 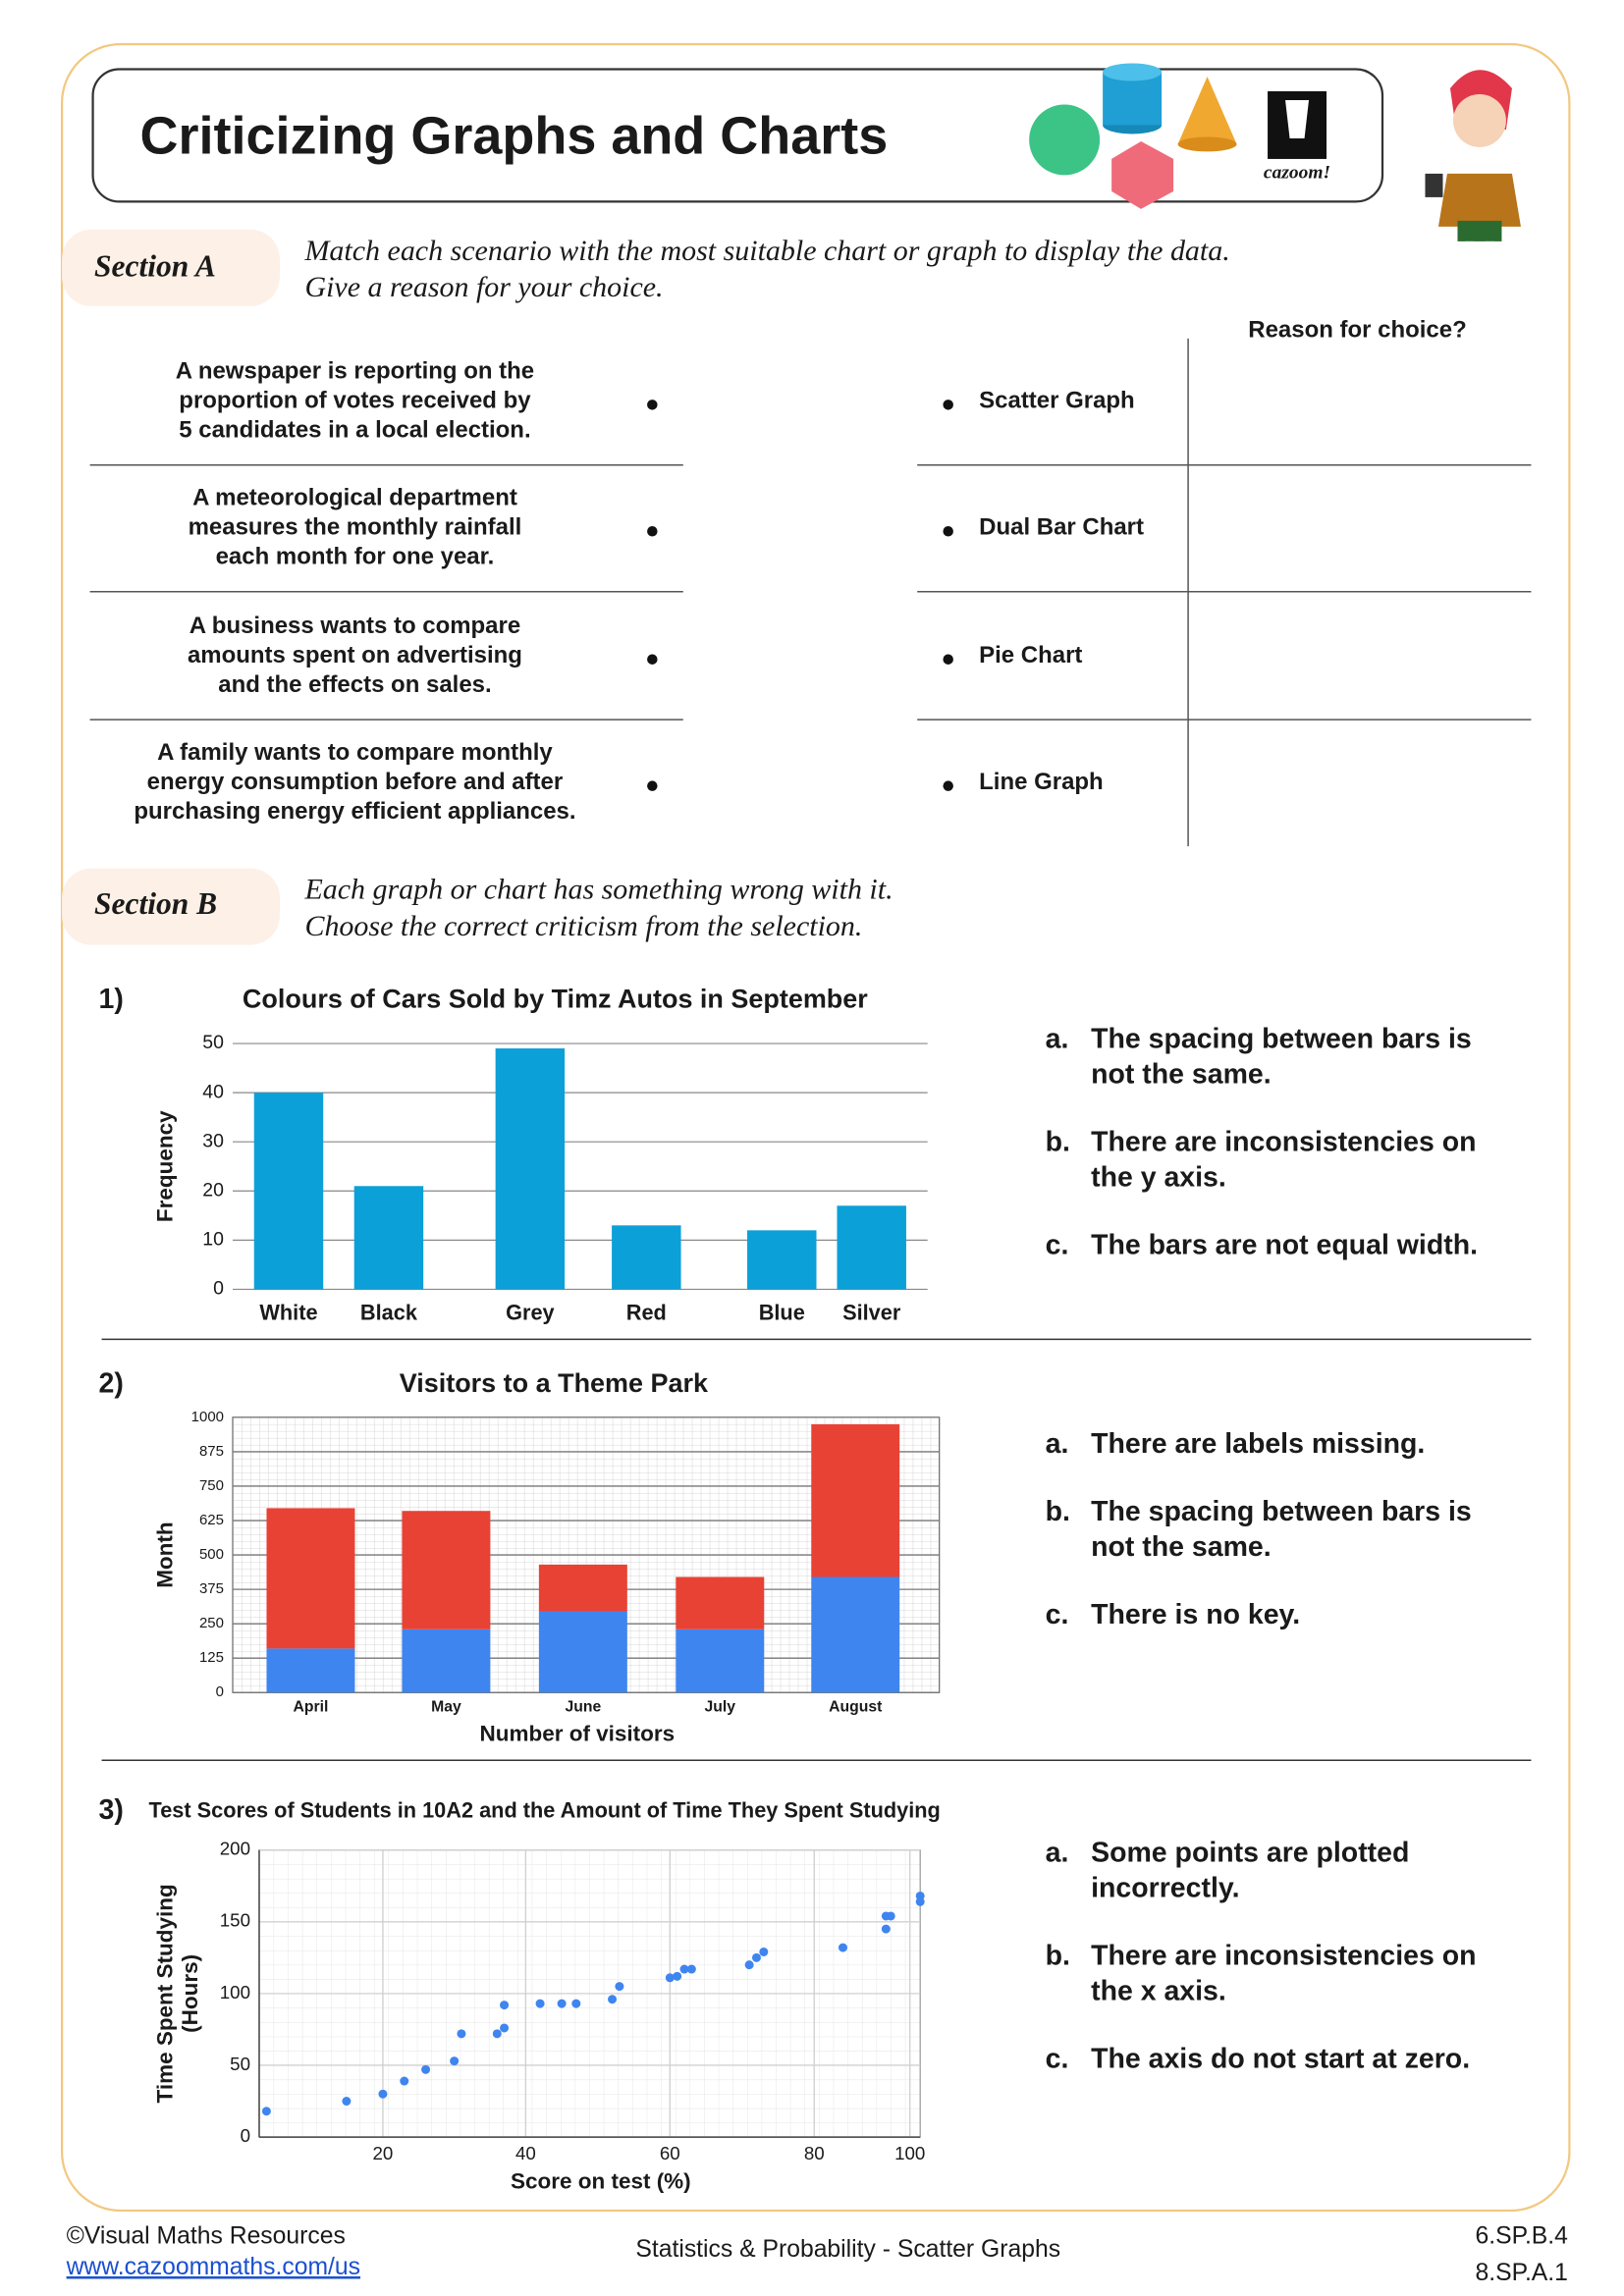 I want to click on x-tick-label: 80, so click(x=814, y=2153).